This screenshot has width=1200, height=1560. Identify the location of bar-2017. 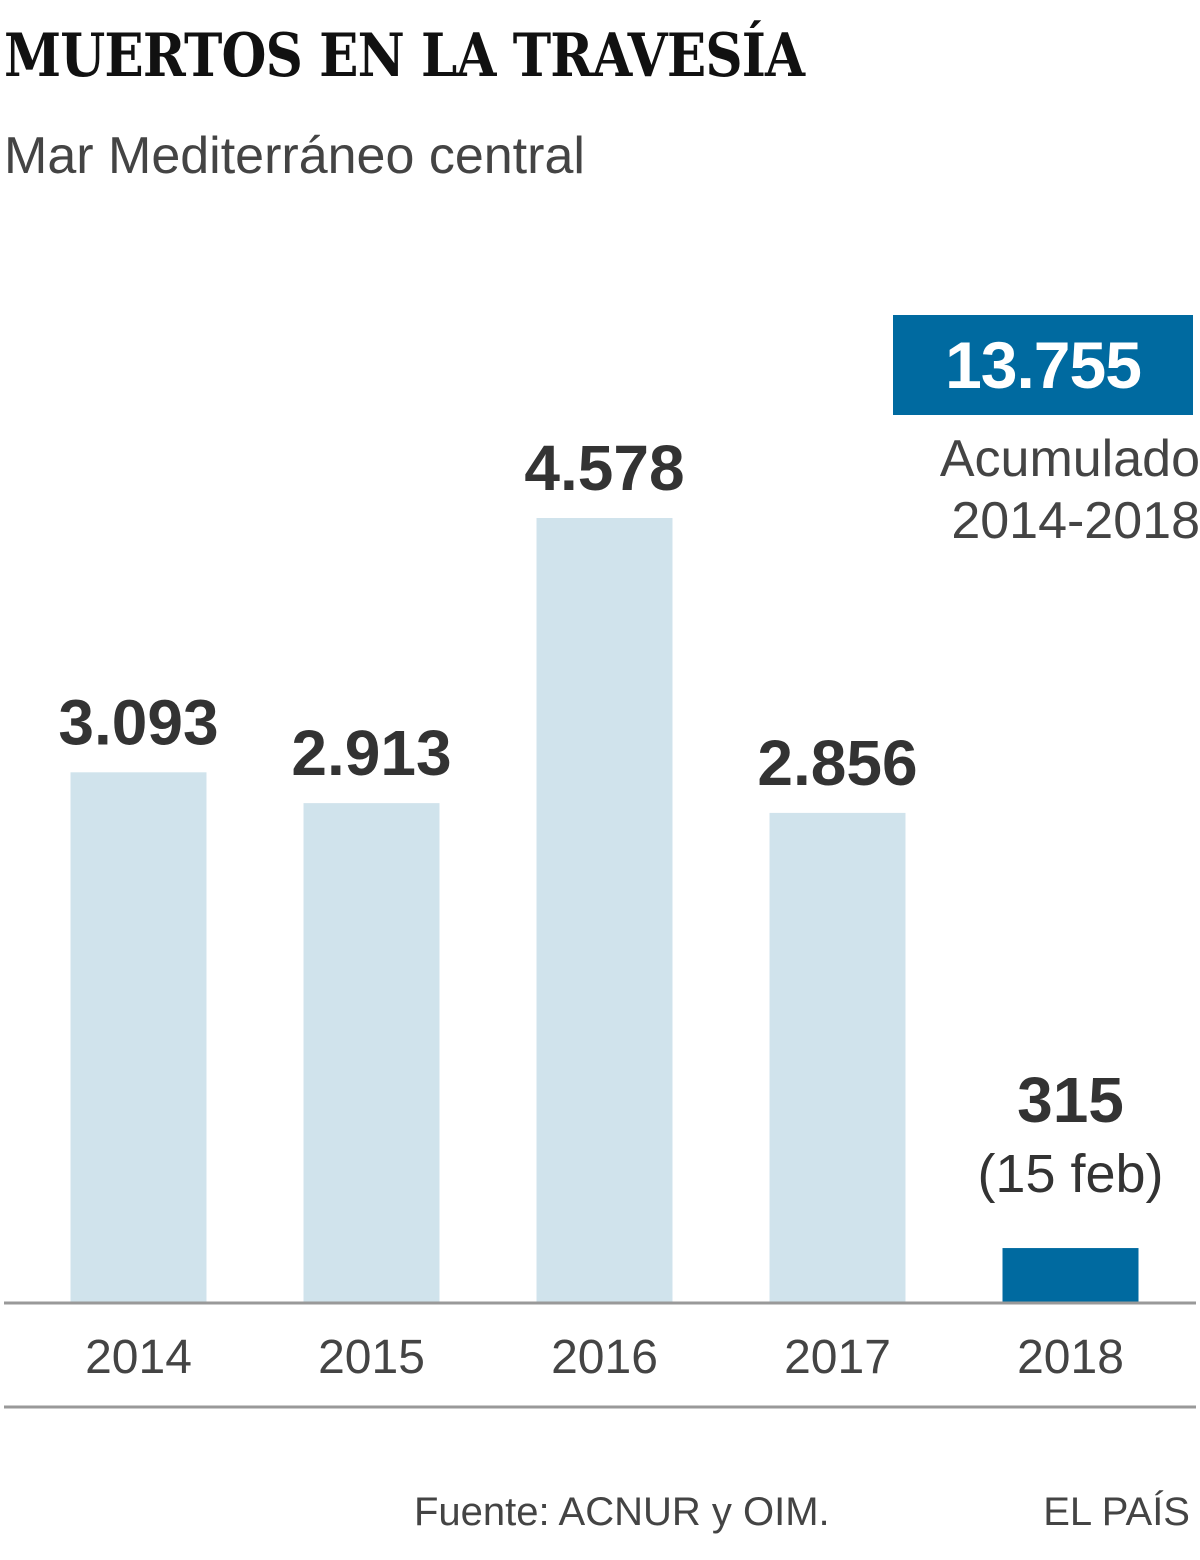
(837, 1057).